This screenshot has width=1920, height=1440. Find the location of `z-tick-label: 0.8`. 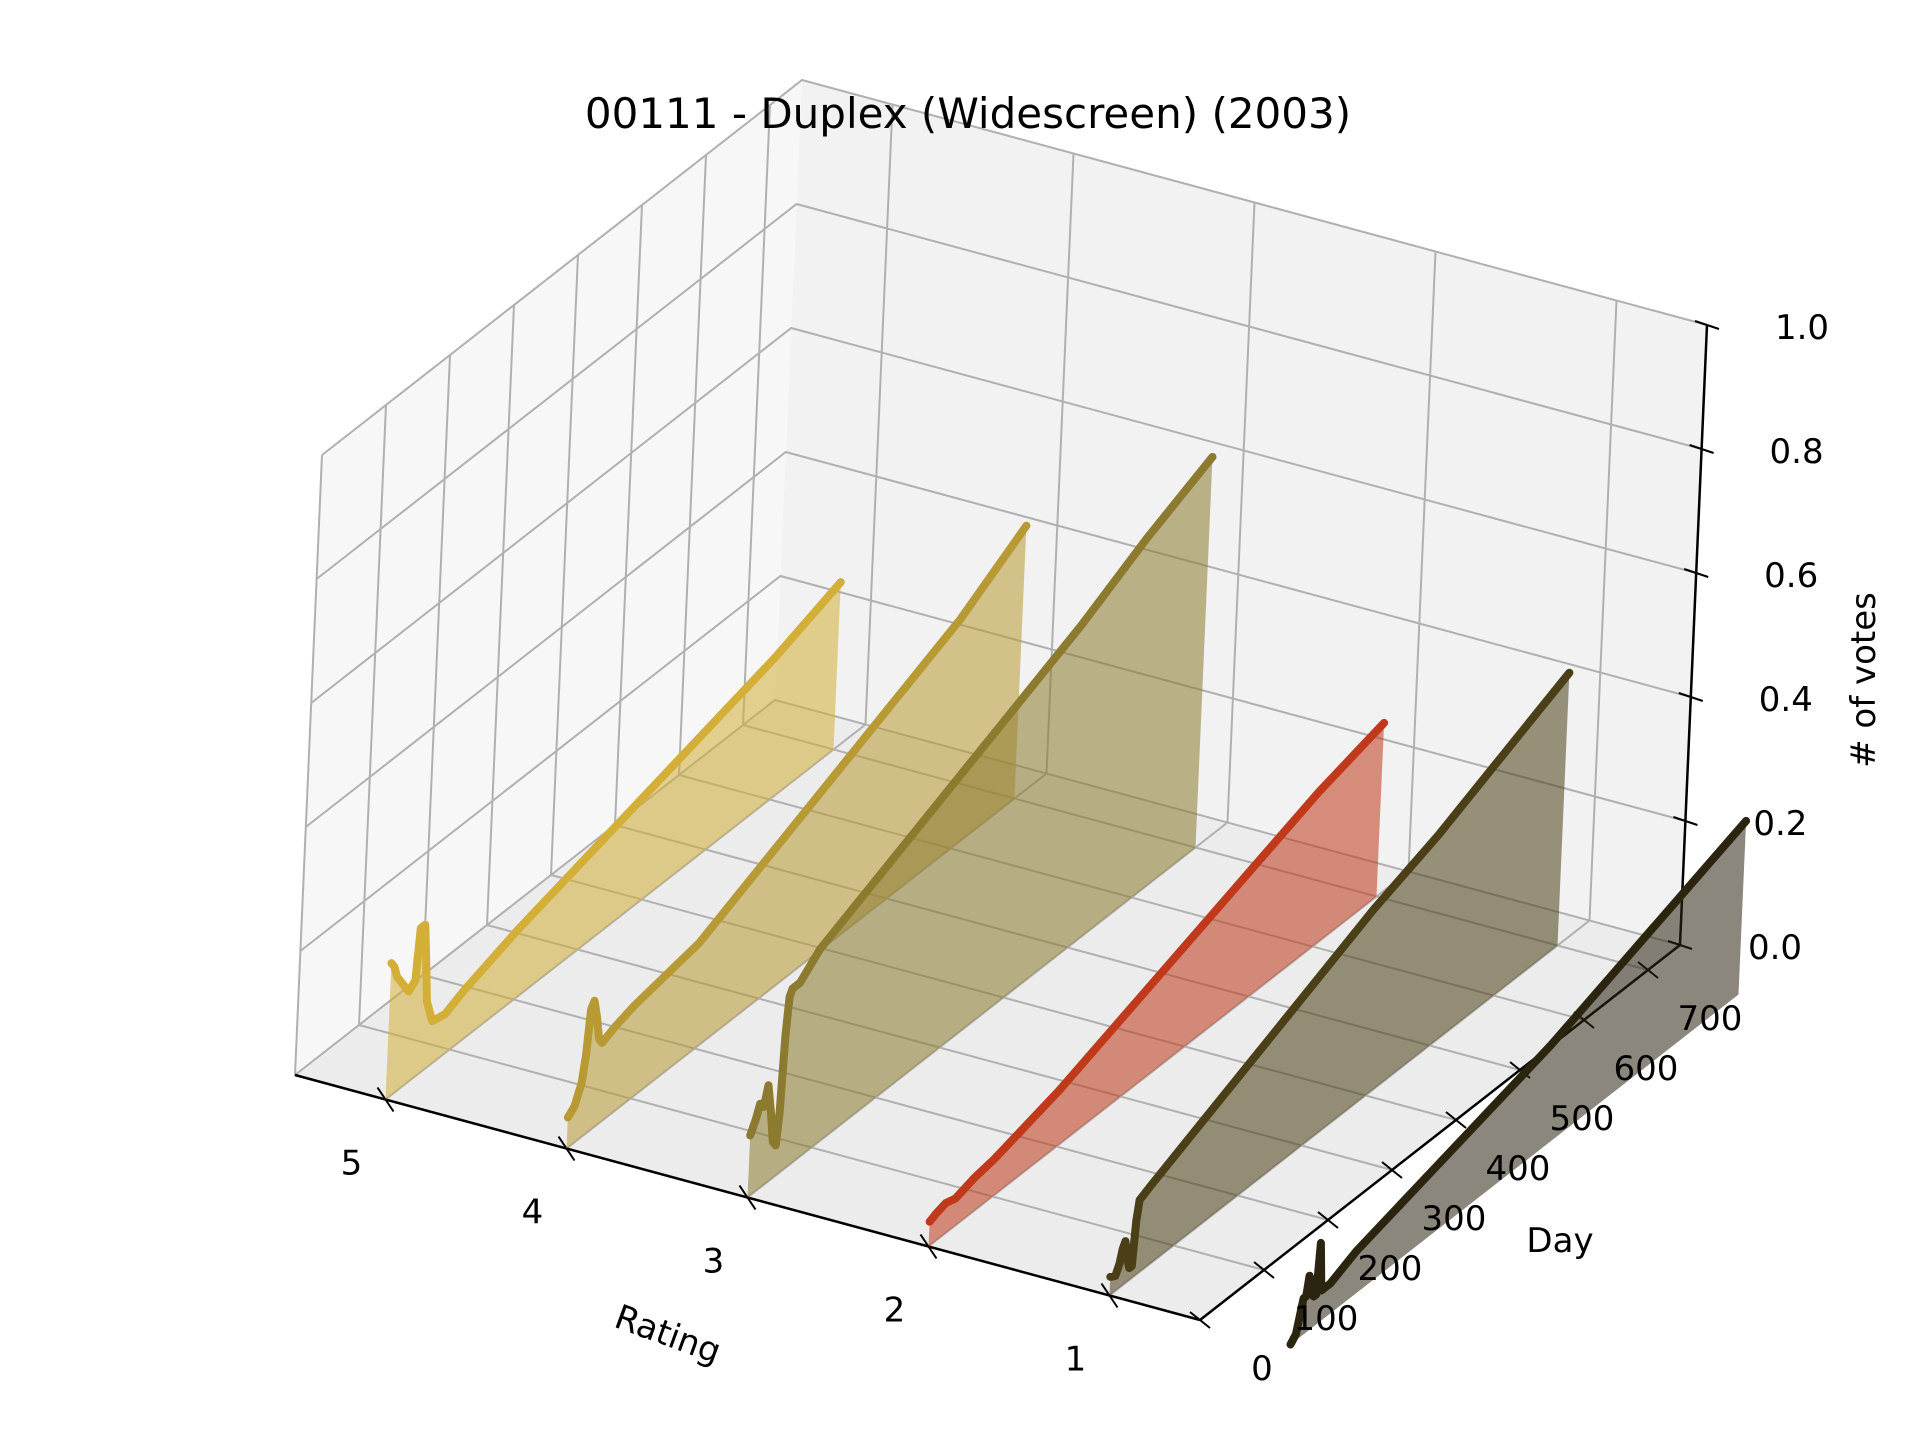

z-tick-label: 0.8 is located at coordinates (1797, 452).